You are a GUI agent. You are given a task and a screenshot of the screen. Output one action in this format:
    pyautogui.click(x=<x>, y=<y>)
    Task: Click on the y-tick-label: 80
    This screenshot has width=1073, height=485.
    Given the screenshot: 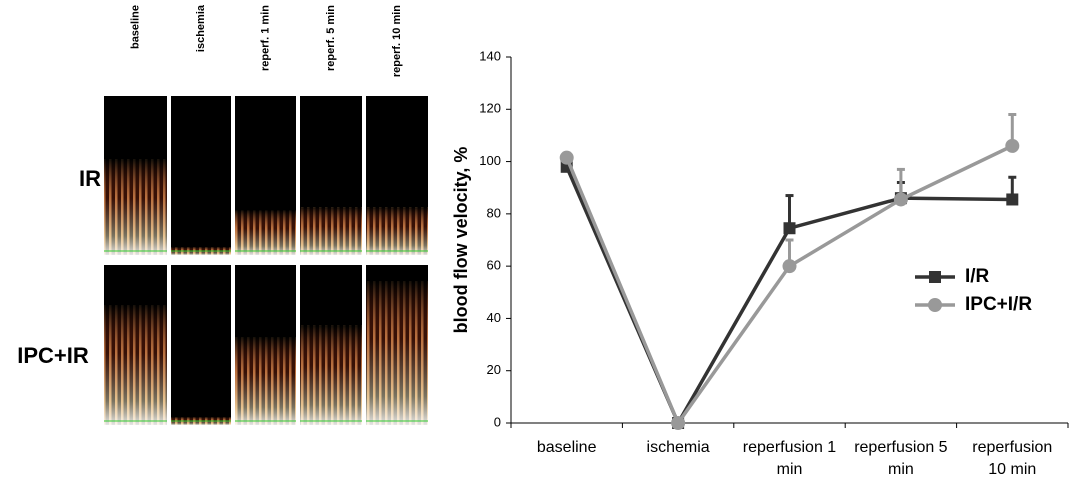 What is the action you would take?
    pyautogui.click(x=494, y=212)
    